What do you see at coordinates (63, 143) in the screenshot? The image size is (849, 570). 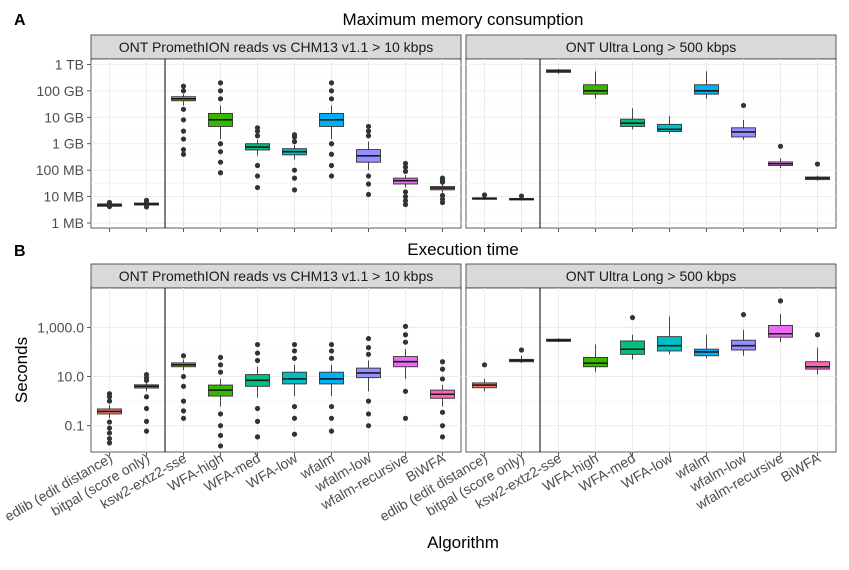 I see `panel-a-y-axis: 1 MB 10 MB 100 MB 1 GB 10 GB 100 GB 1 TB` at bounding box center [63, 143].